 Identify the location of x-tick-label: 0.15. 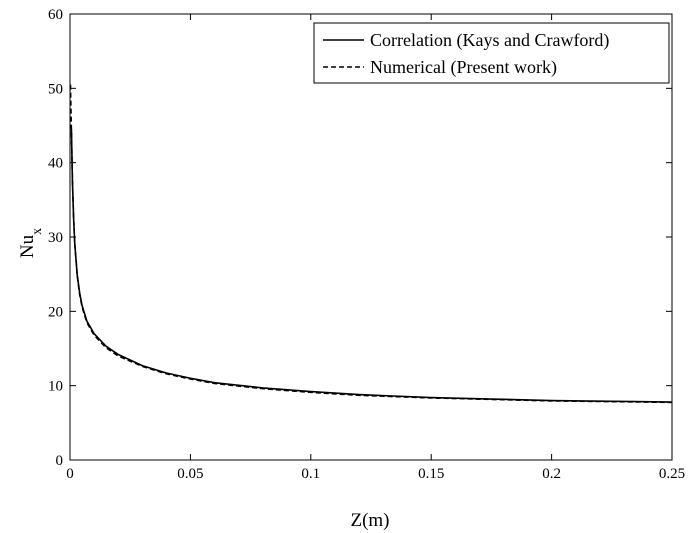
(431, 474).